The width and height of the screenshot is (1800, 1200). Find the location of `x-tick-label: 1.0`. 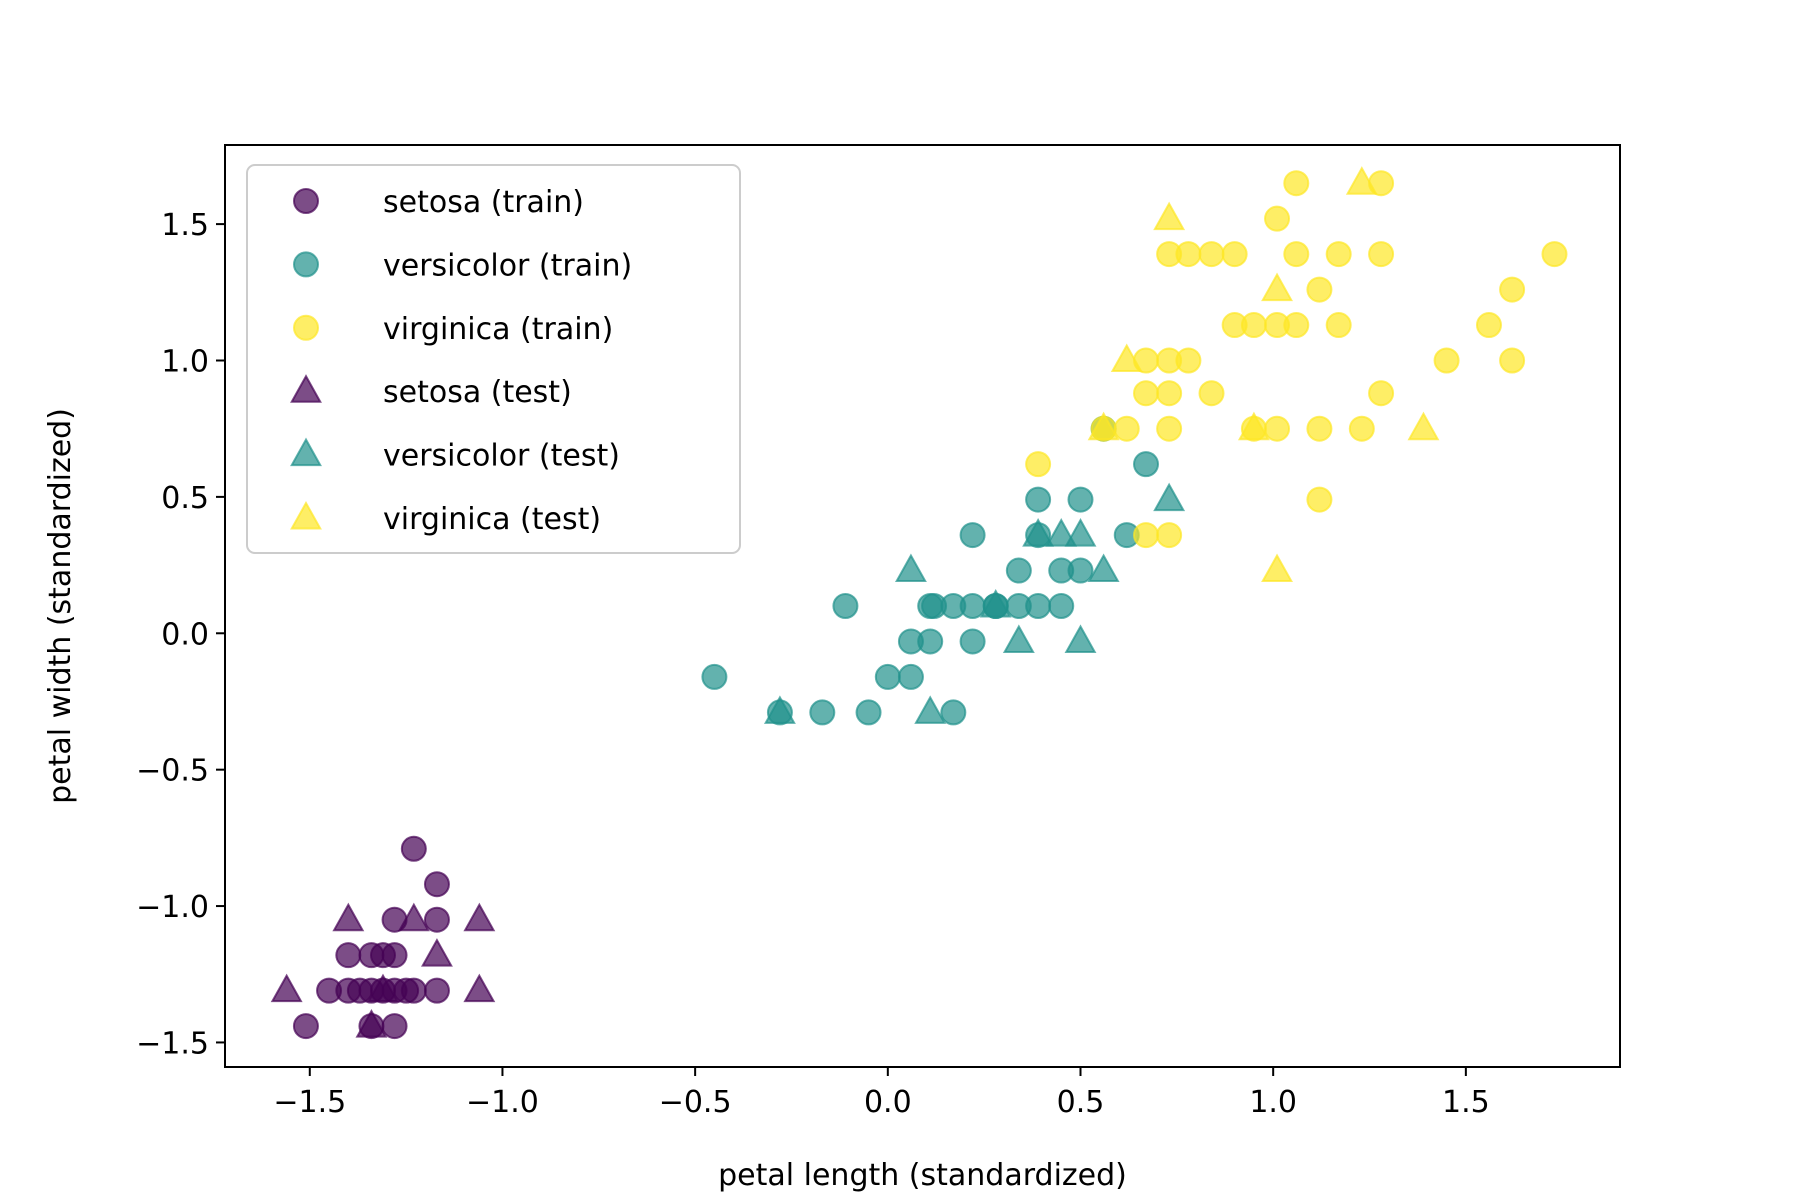

x-tick-label: 1.0 is located at coordinates (1273, 1102).